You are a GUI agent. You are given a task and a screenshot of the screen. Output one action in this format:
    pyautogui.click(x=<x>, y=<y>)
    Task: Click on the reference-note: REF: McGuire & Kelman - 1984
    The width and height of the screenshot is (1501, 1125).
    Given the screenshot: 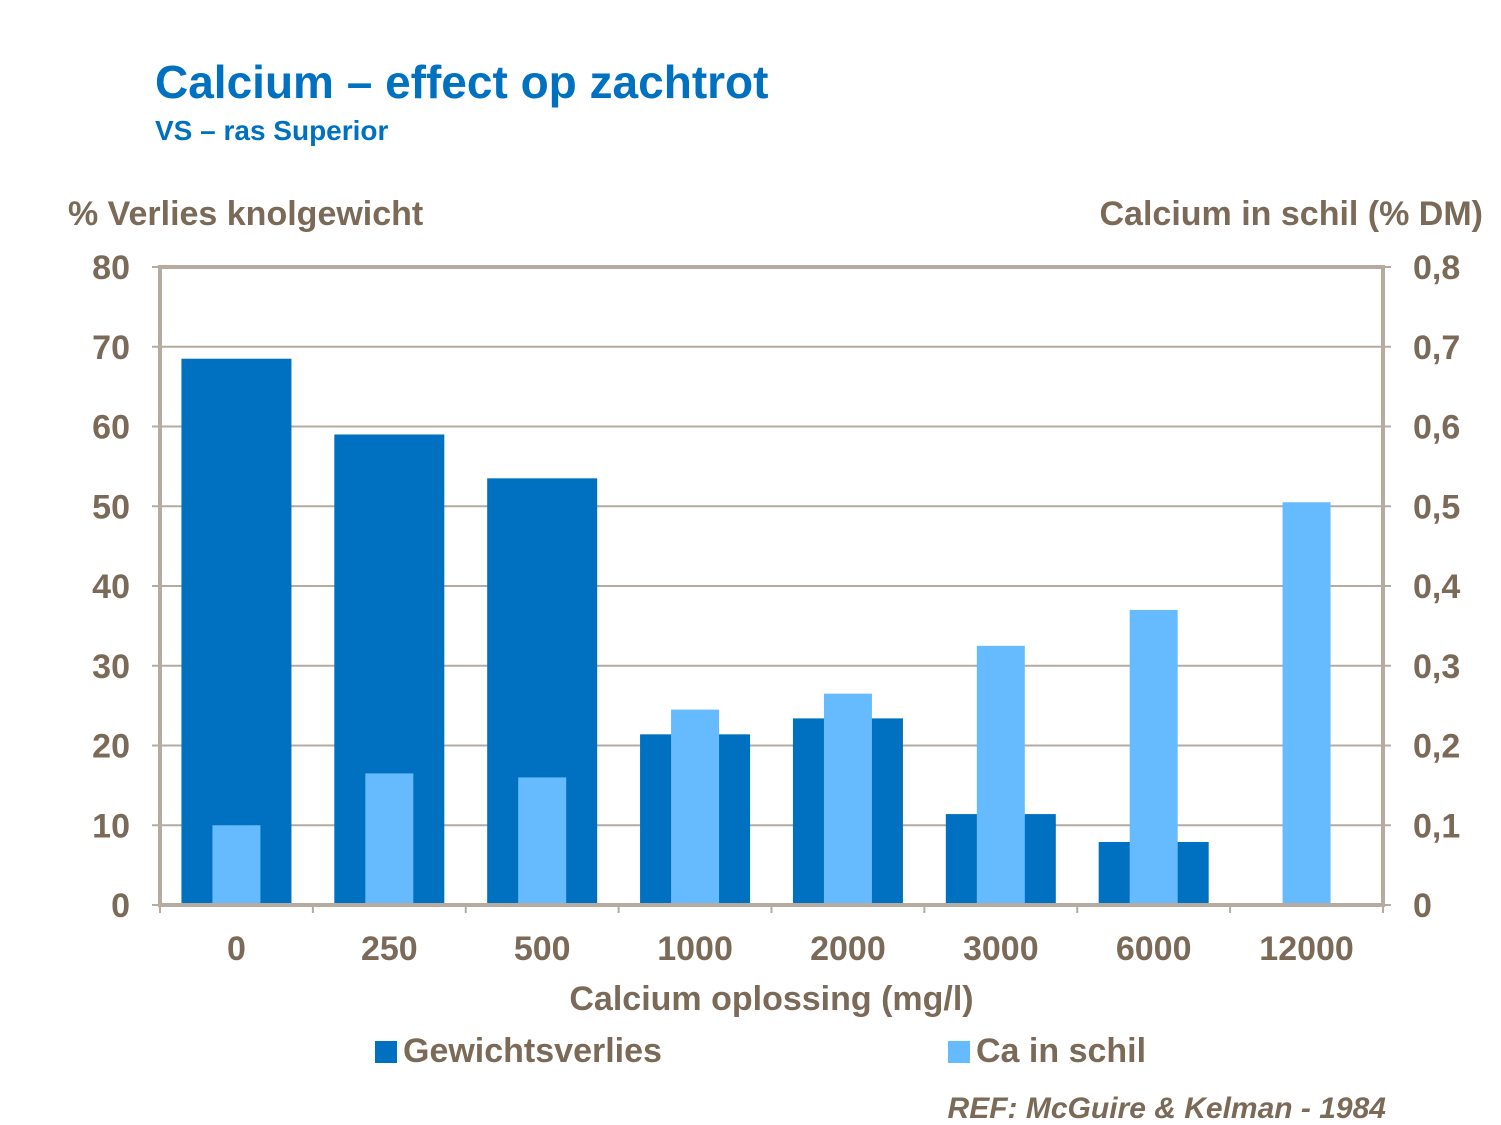 What is the action you would take?
    pyautogui.click(x=1166, y=1108)
    